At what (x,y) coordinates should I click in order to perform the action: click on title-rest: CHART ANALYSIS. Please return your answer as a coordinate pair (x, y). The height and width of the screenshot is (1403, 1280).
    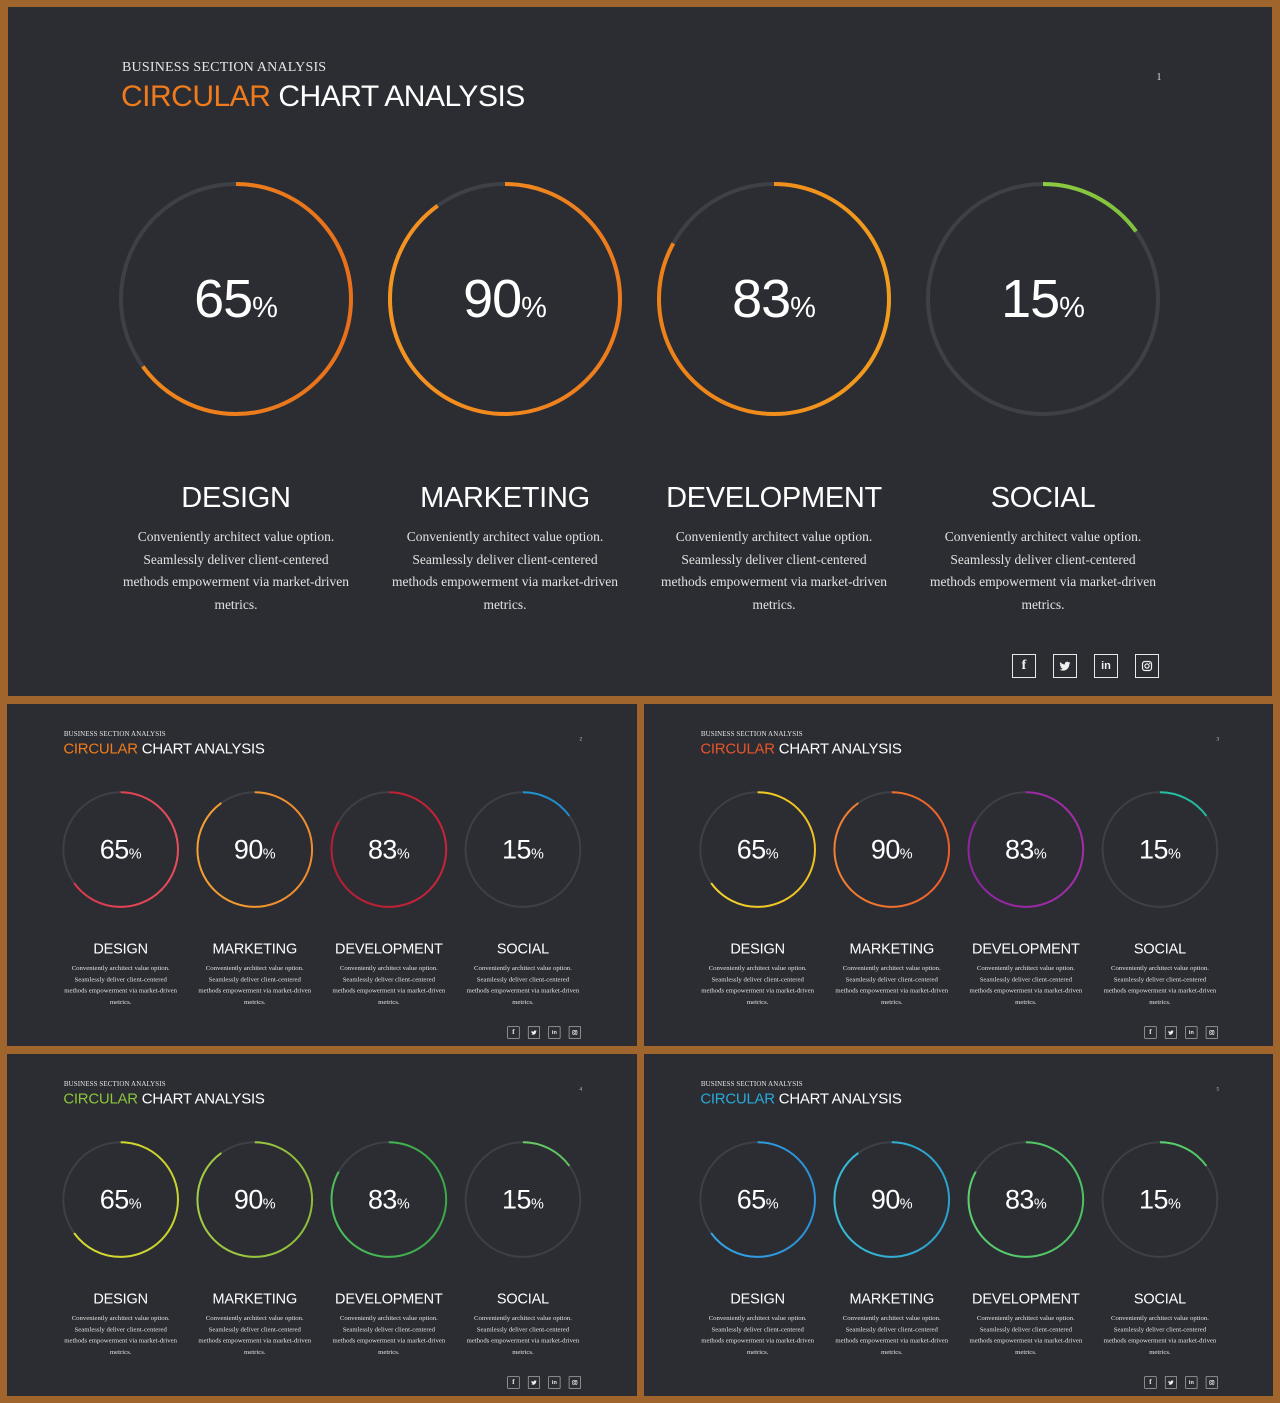
    Looking at the image, I should click on (840, 1098).